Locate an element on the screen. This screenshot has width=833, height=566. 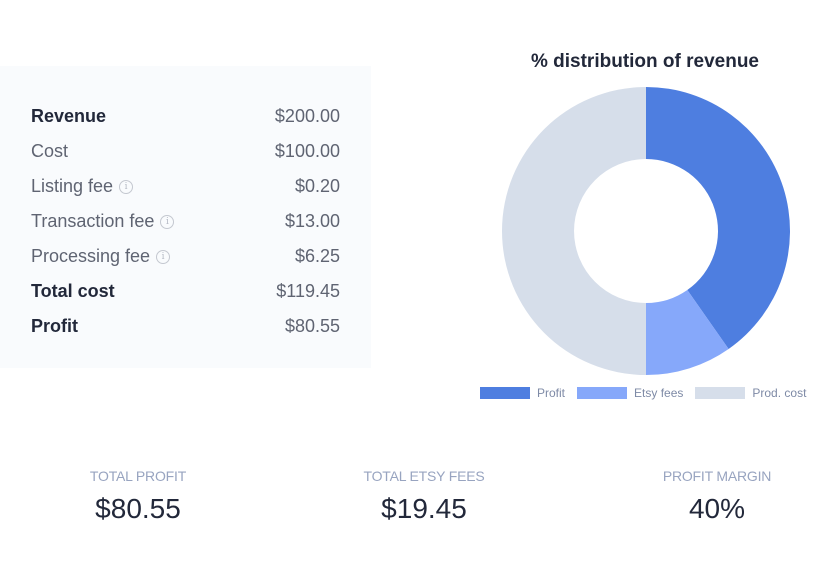
row-value: $200.00 is located at coordinates (307, 116).